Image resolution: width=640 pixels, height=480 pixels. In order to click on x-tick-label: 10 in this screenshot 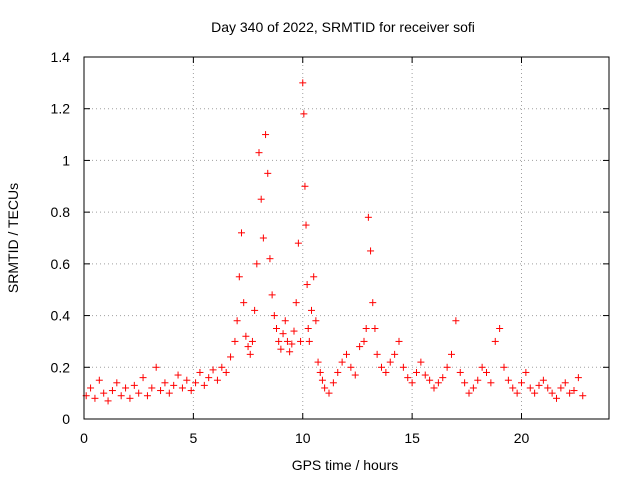, I will do `click(303, 438)`.